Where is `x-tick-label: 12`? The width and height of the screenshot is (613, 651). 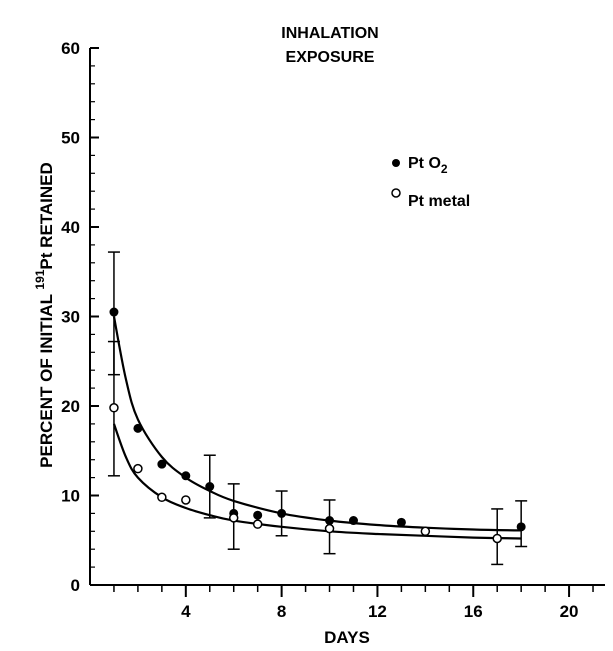
x-tick-label: 12 is located at coordinates (377, 611).